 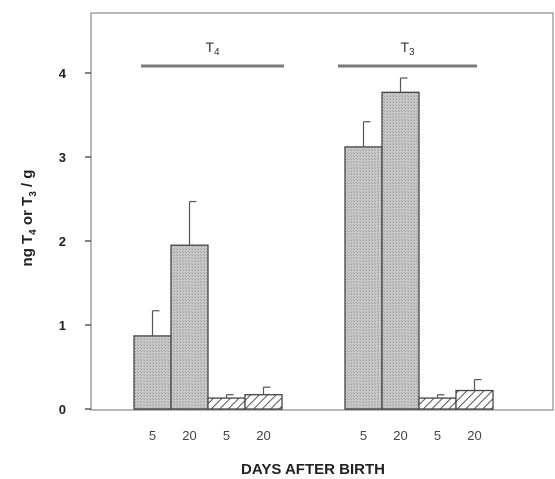 What do you see at coordinates (309, 53) in the screenshot?
I see `group-labels: T4 T3` at bounding box center [309, 53].